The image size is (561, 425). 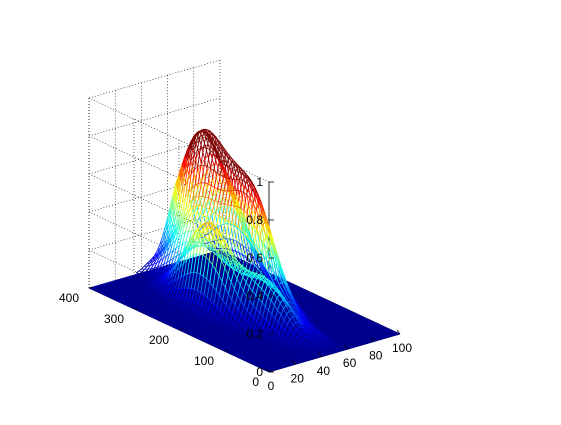 I want to click on y-tick-label: 200, so click(x=159, y=340).